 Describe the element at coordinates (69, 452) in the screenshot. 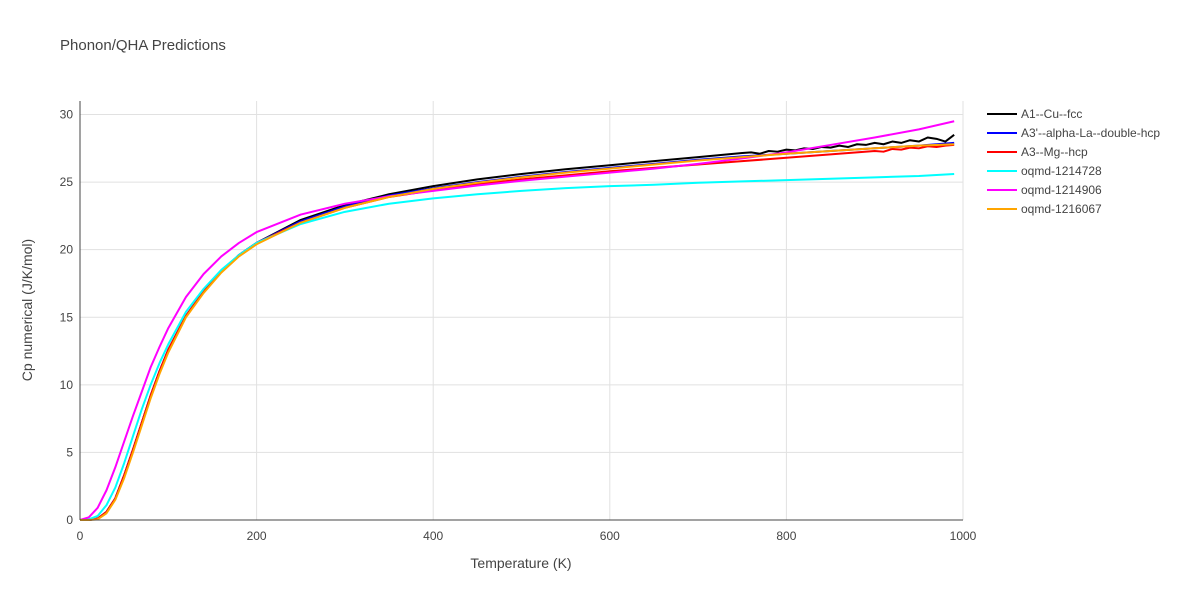

I see `y-tick-label: 5` at that location.